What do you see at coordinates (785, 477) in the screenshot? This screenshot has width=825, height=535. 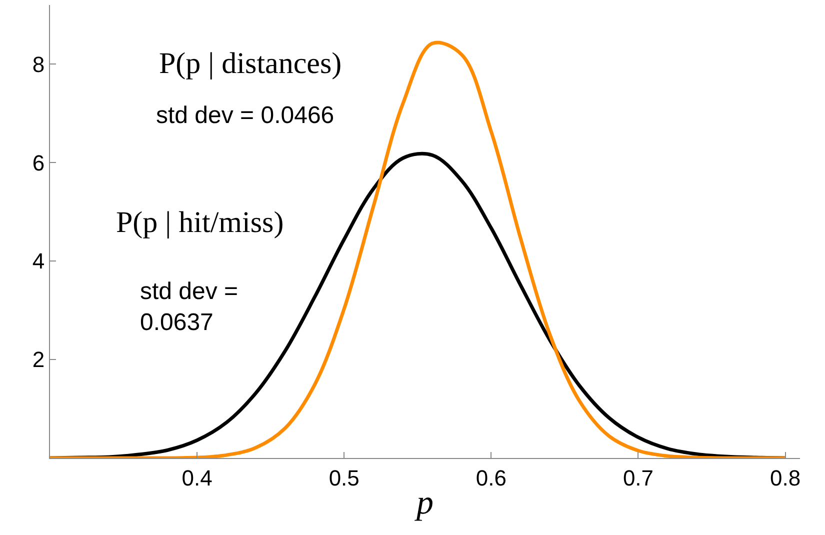 I see `x-tick-label: 0.8` at bounding box center [785, 477].